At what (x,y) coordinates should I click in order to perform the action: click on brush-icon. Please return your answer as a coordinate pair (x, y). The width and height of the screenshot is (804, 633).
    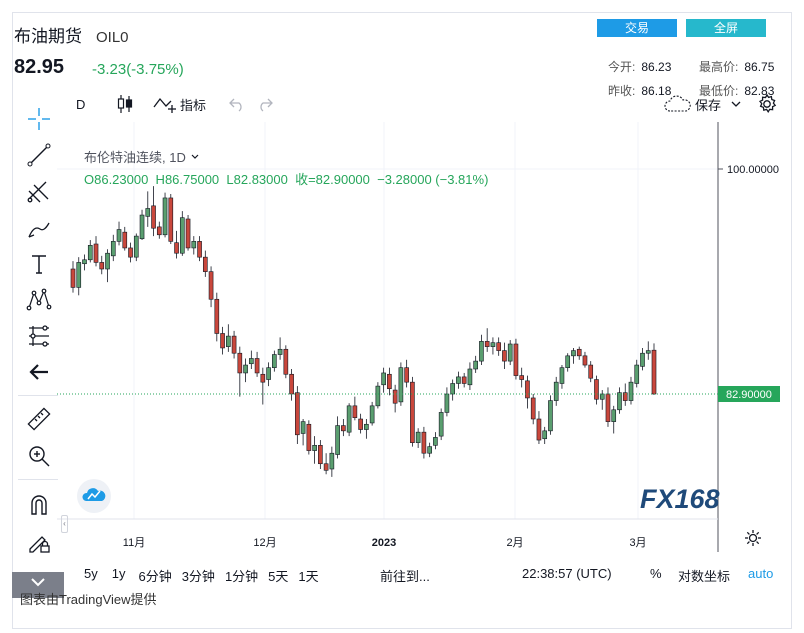
    Looking at the image, I should click on (39, 228).